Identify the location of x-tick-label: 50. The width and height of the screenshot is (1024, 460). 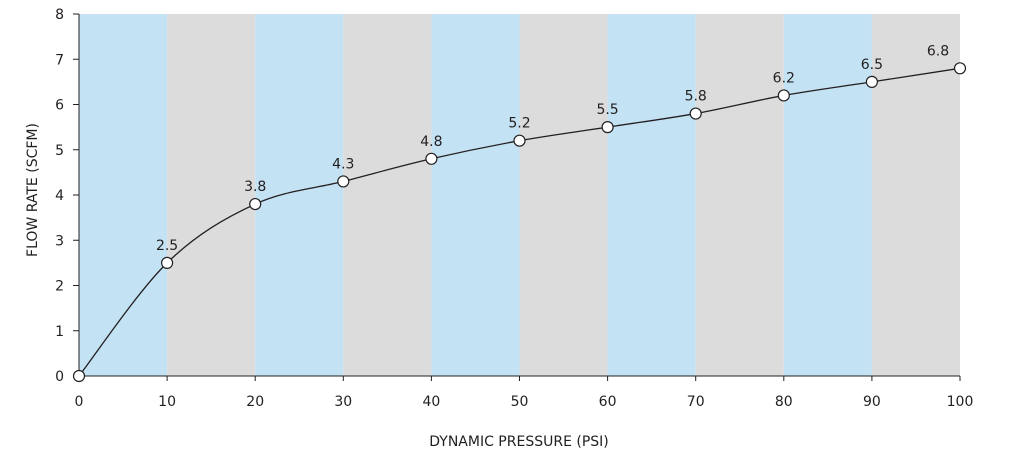
(520, 402).